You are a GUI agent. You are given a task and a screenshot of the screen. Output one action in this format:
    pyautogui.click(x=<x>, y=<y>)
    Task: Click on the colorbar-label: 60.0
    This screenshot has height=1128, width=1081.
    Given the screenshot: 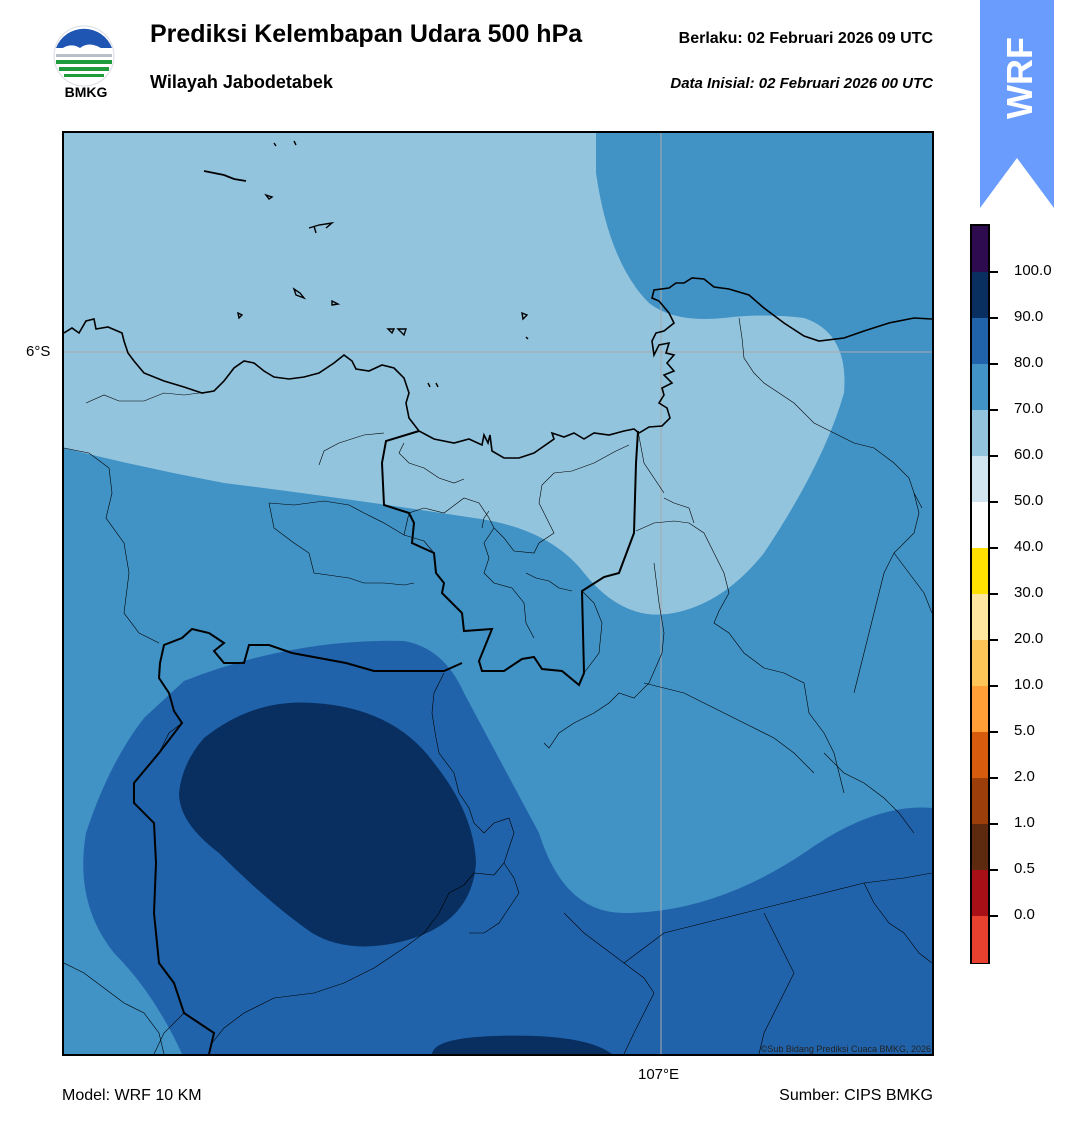 What is the action you would take?
    pyautogui.click(x=1029, y=454)
    